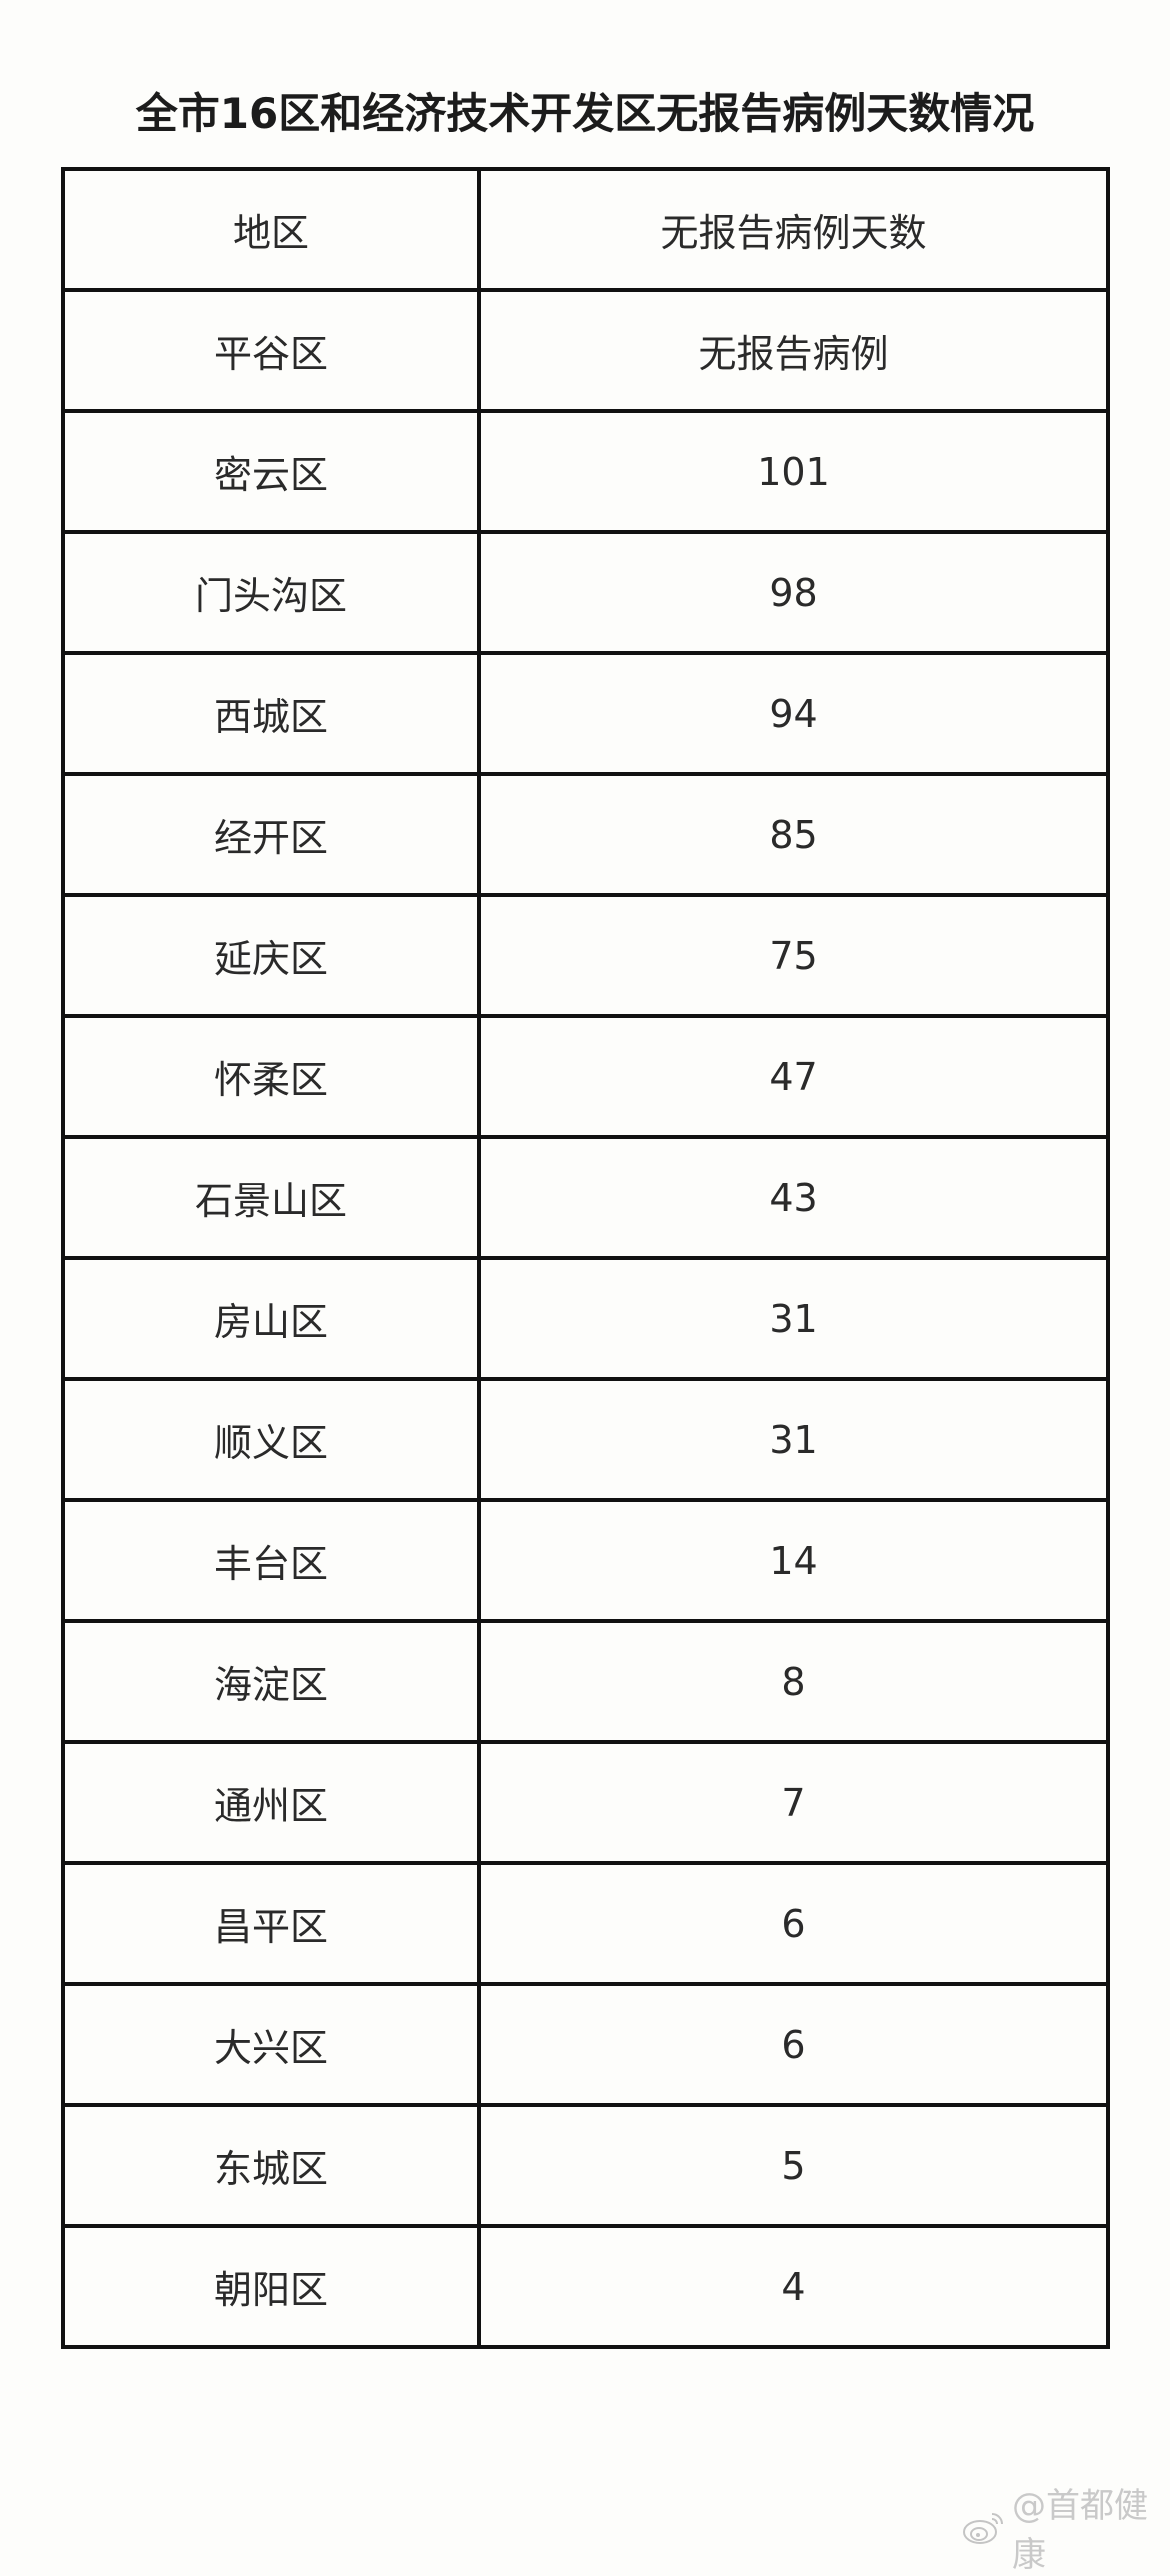 This screenshot has width=1170, height=2576. I want to click on region-cell: 平谷区, so click(271, 350).